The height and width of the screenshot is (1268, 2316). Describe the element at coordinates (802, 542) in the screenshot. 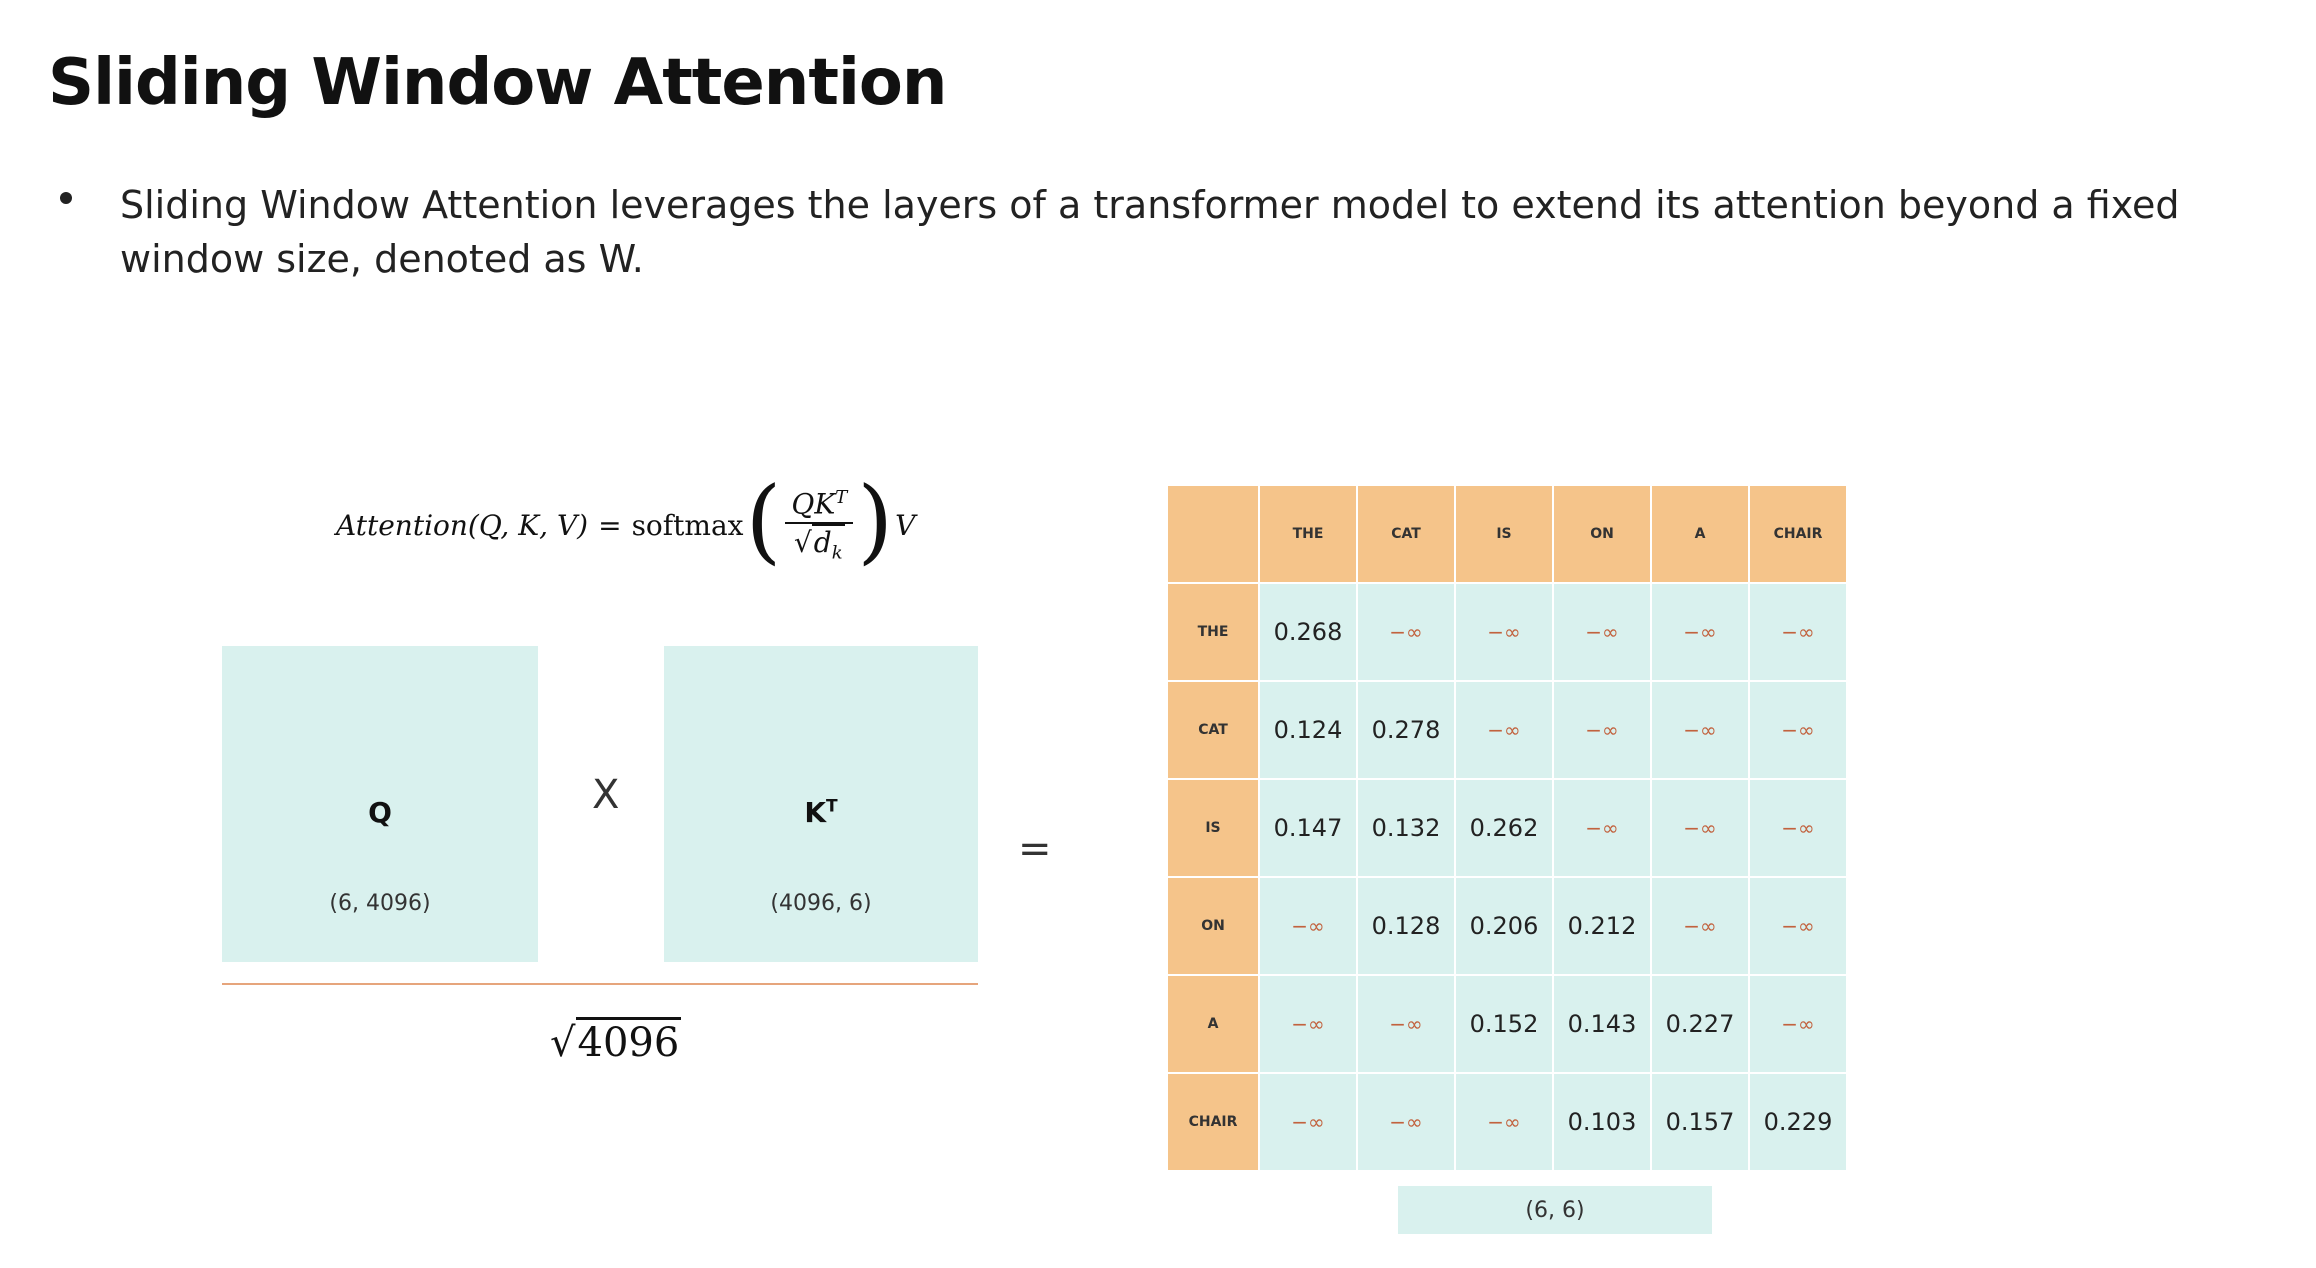

I see `formula-sqrt-symbol: √` at that location.